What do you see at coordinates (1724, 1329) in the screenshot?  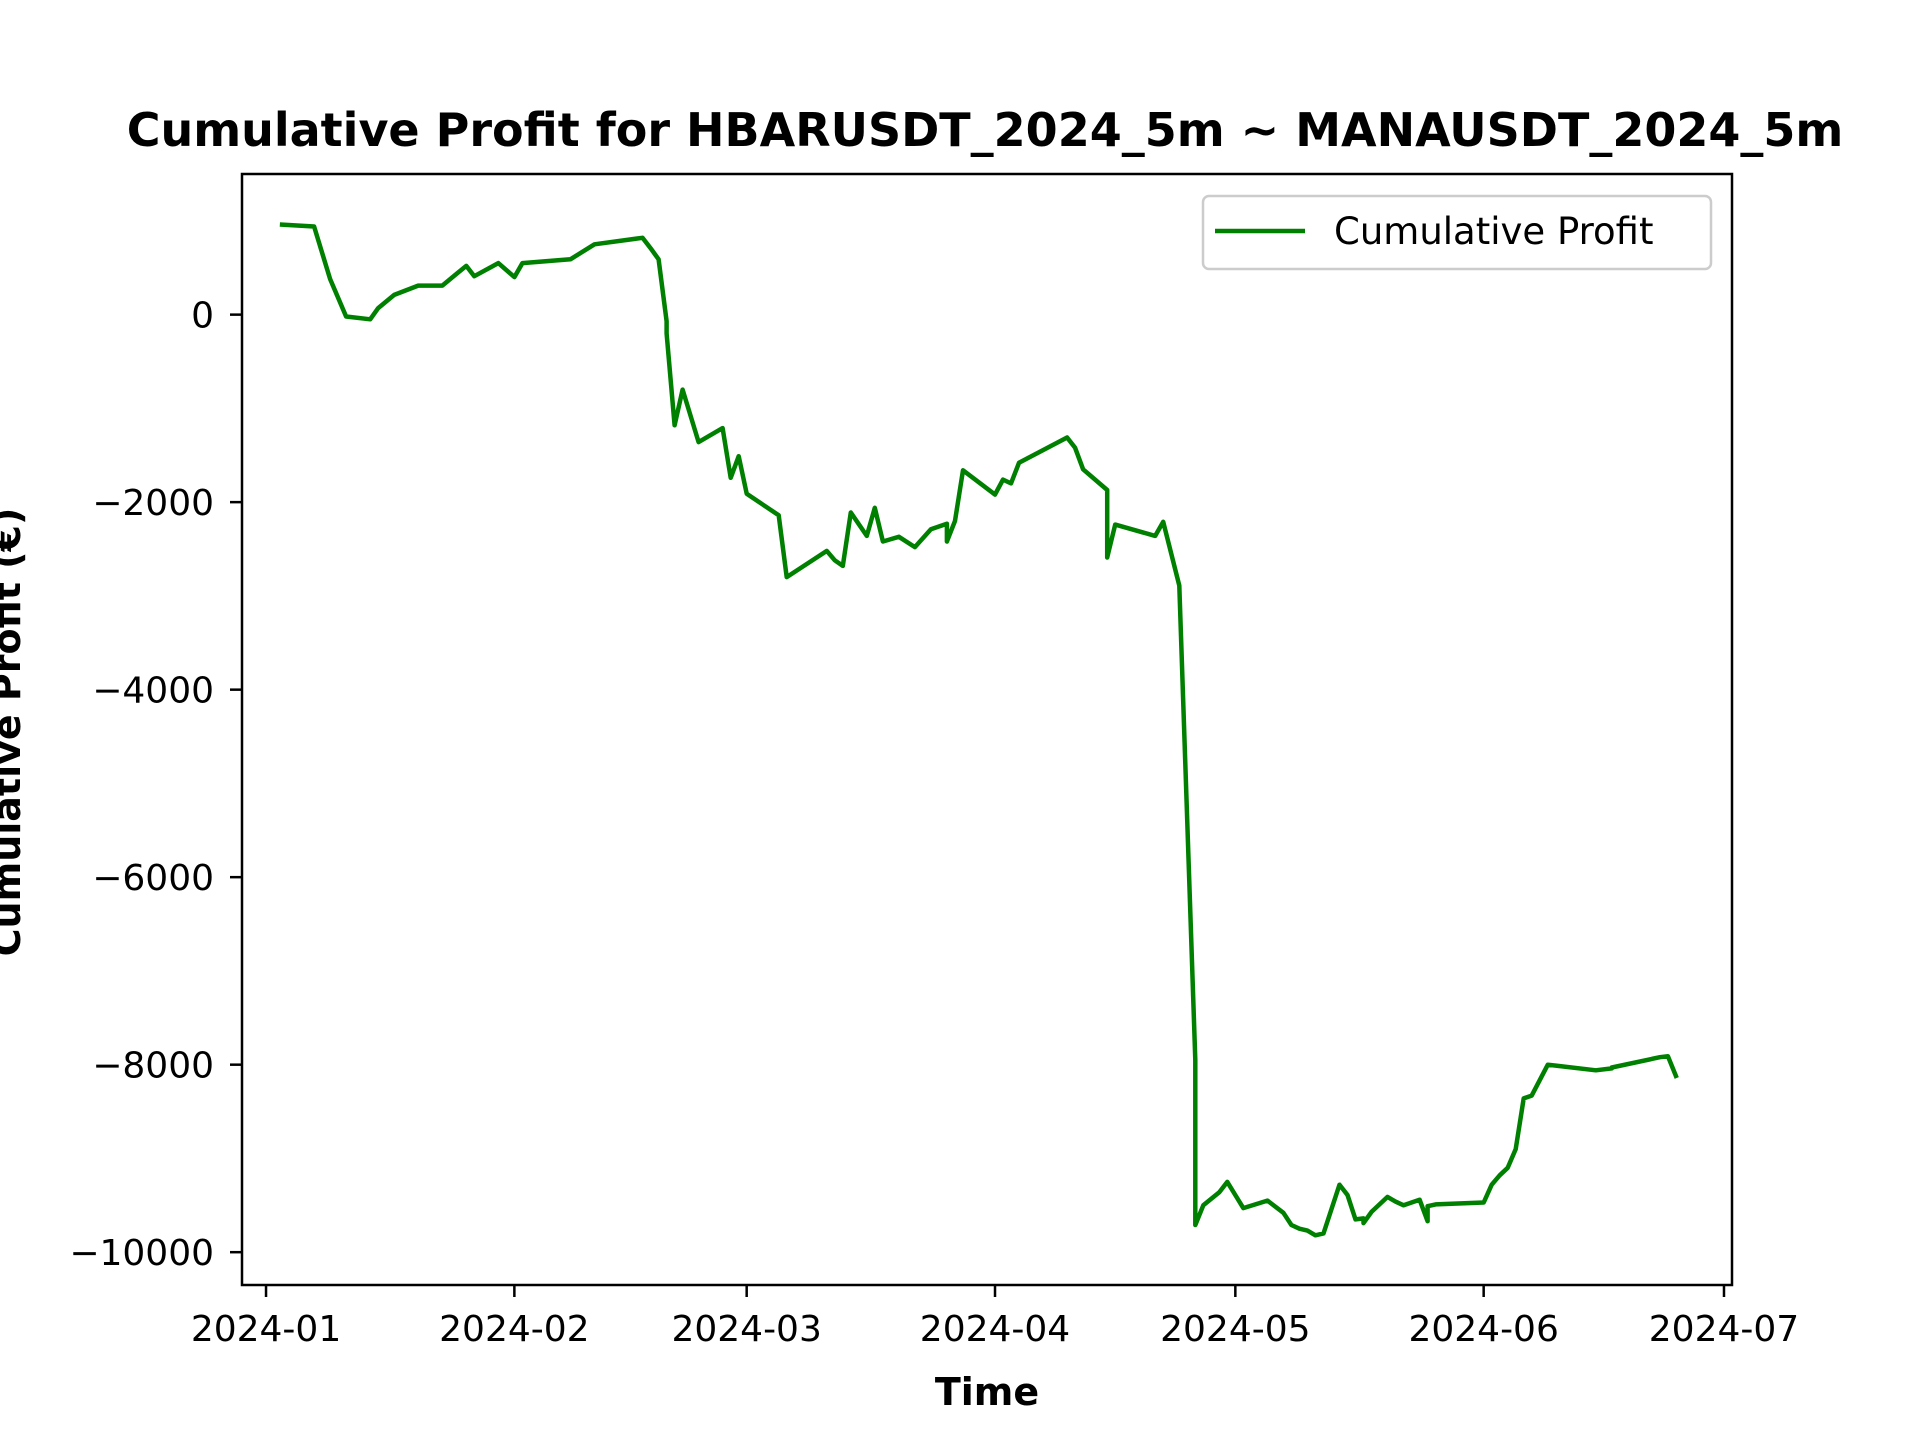 I see `x-tick-label: 2024-07` at bounding box center [1724, 1329].